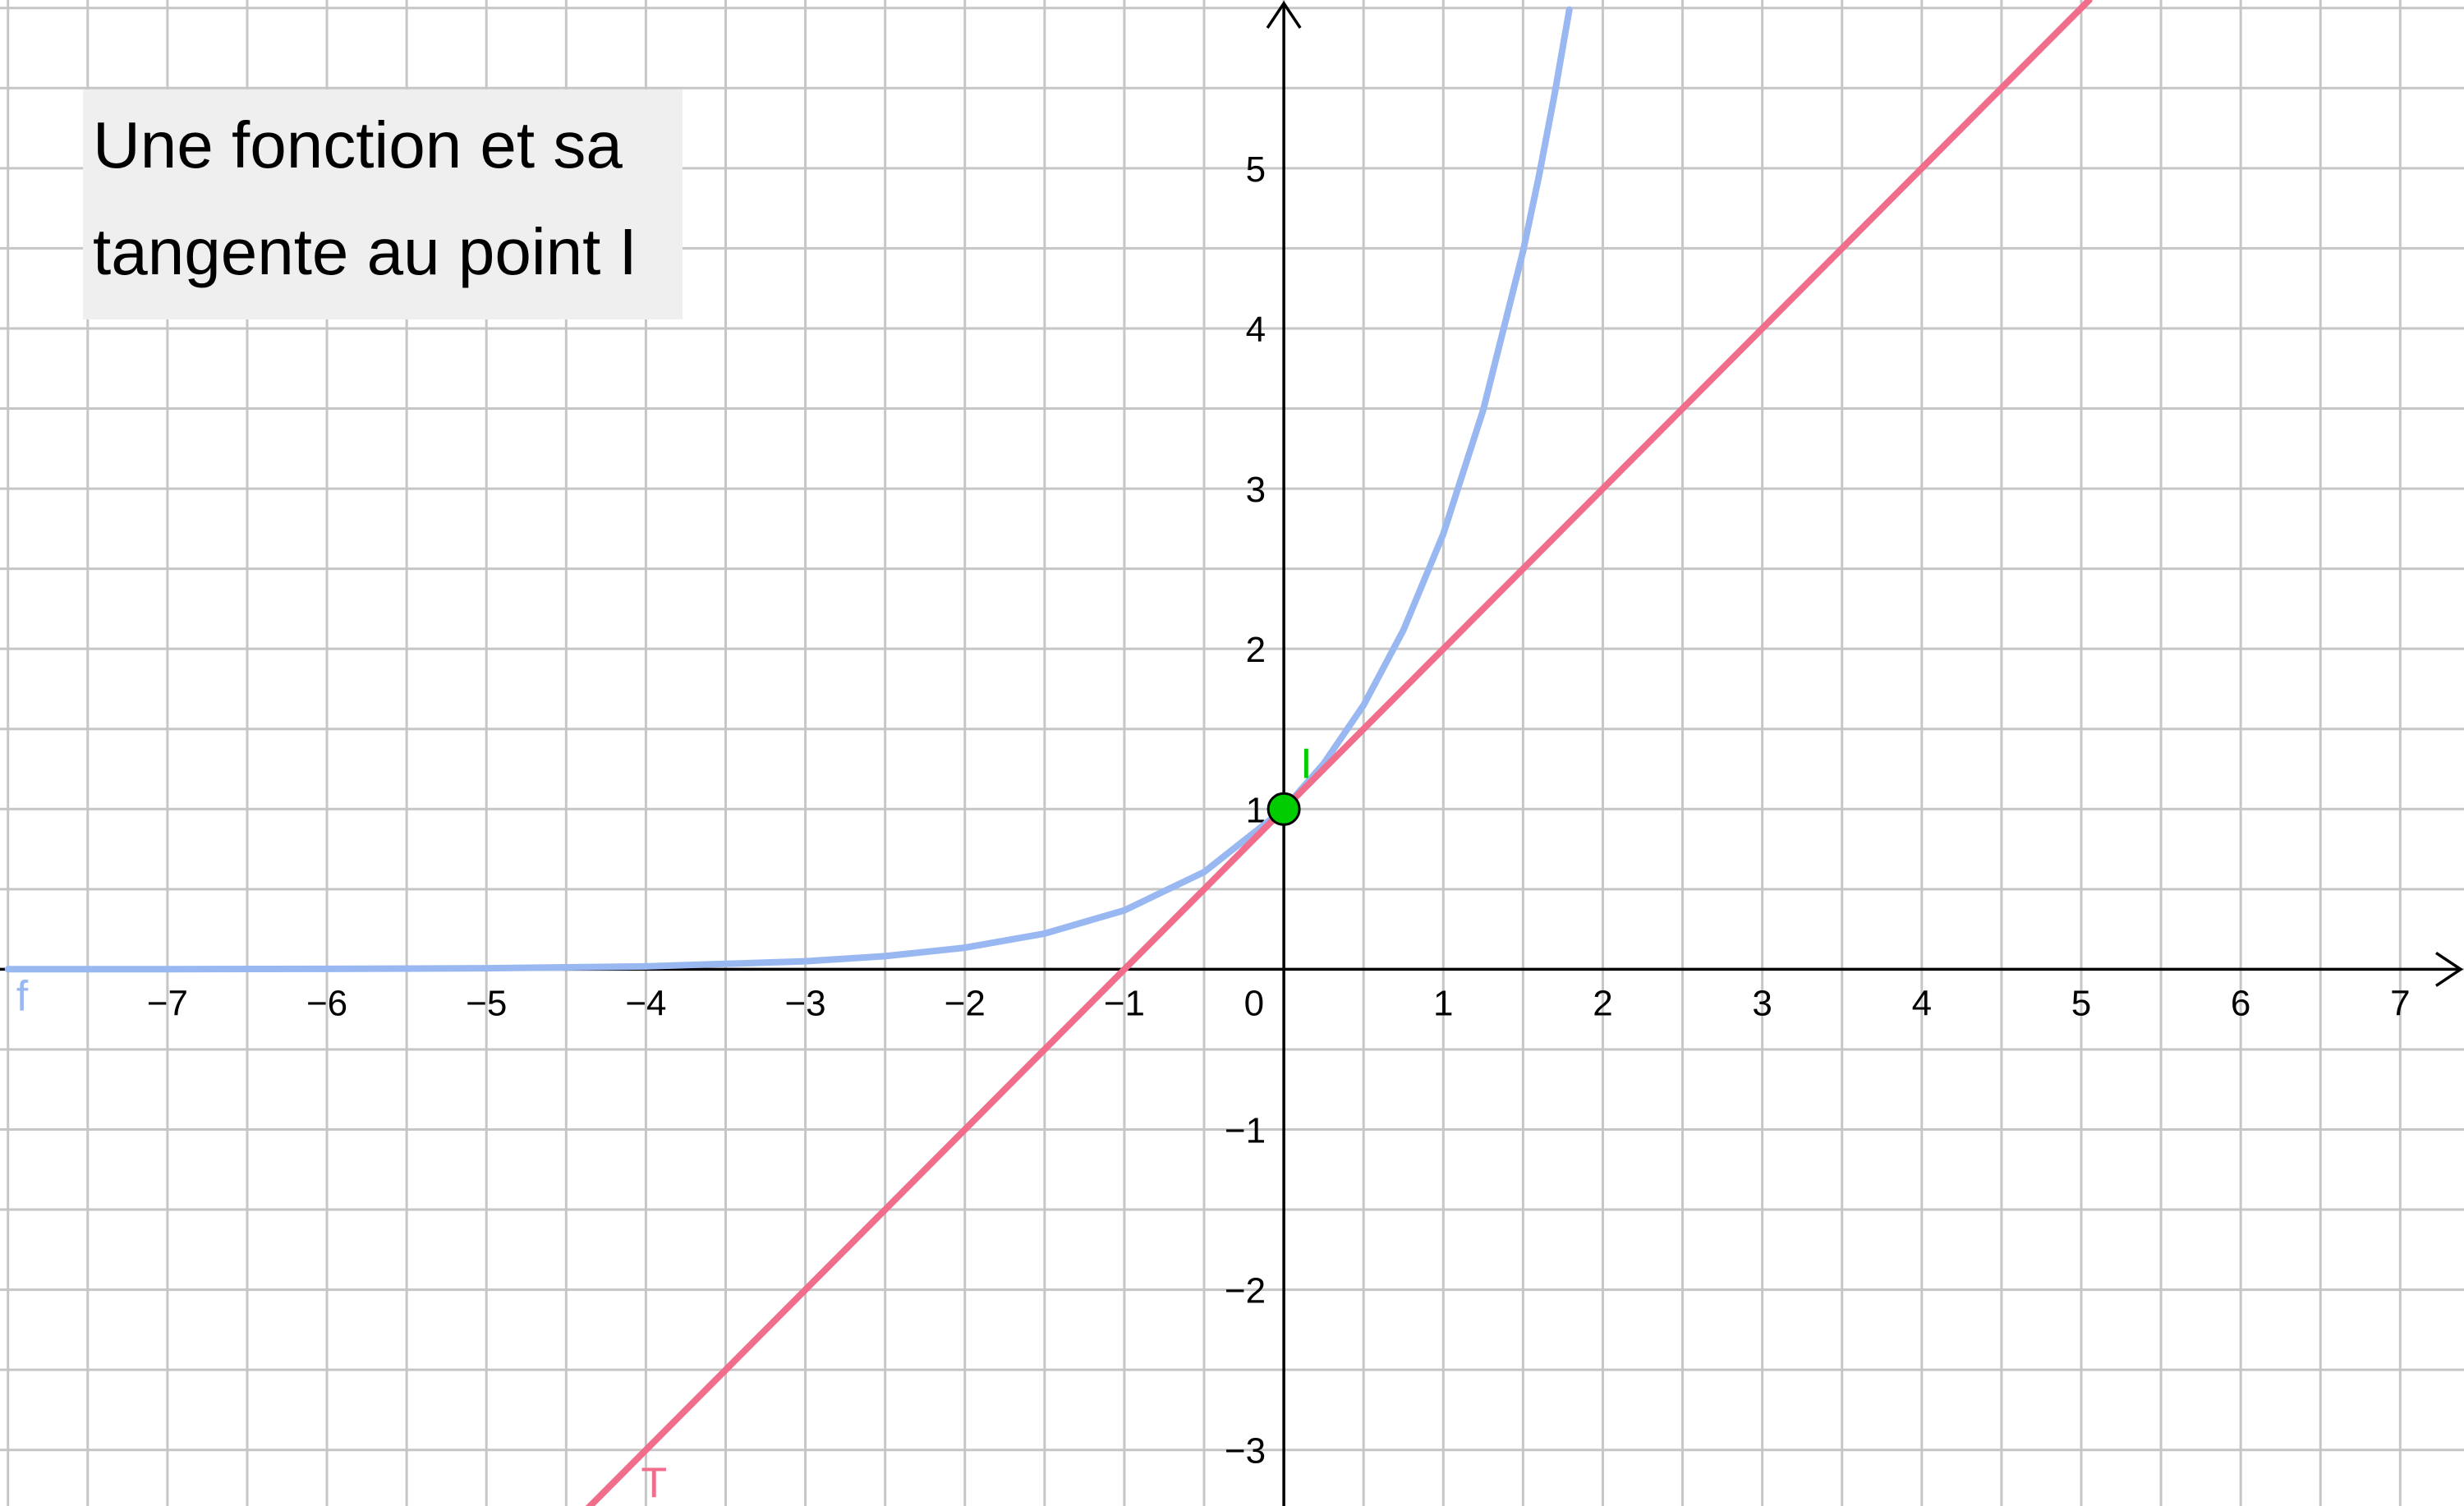  What do you see at coordinates (1602, 1003) in the screenshot?
I see `x-tick-label: 2` at bounding box center [1602, 1003].